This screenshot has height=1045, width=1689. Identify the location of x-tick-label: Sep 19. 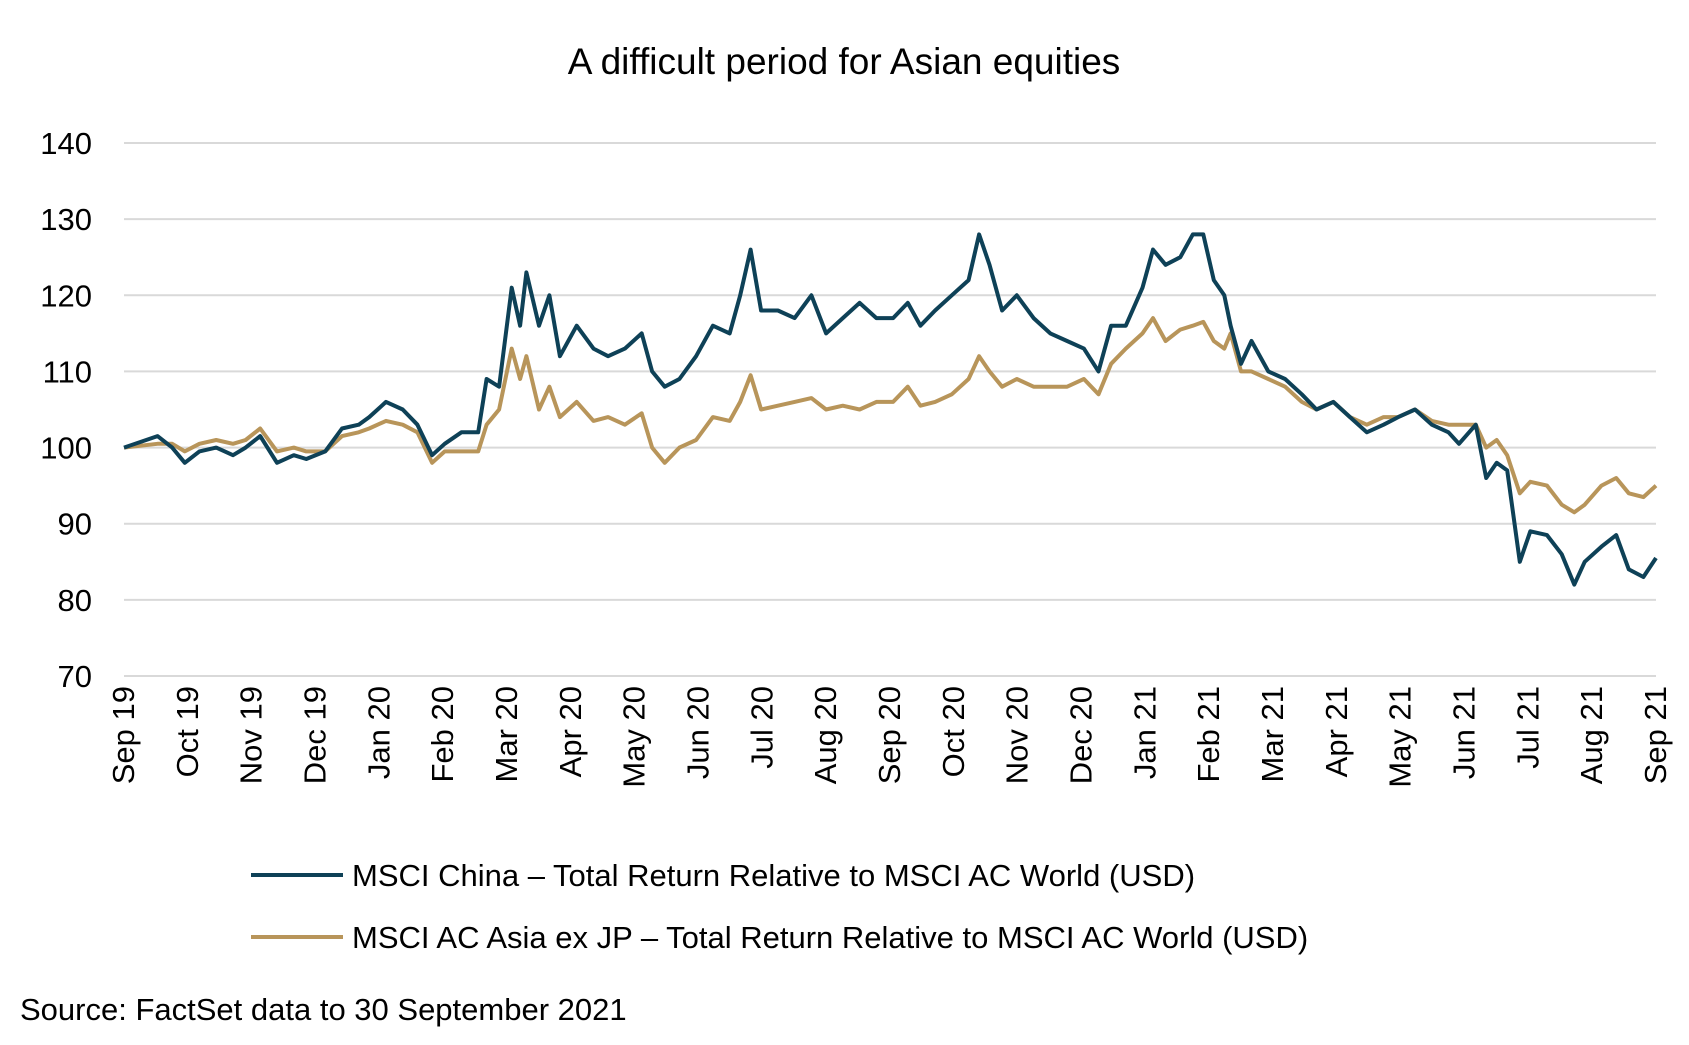
(123, 735).